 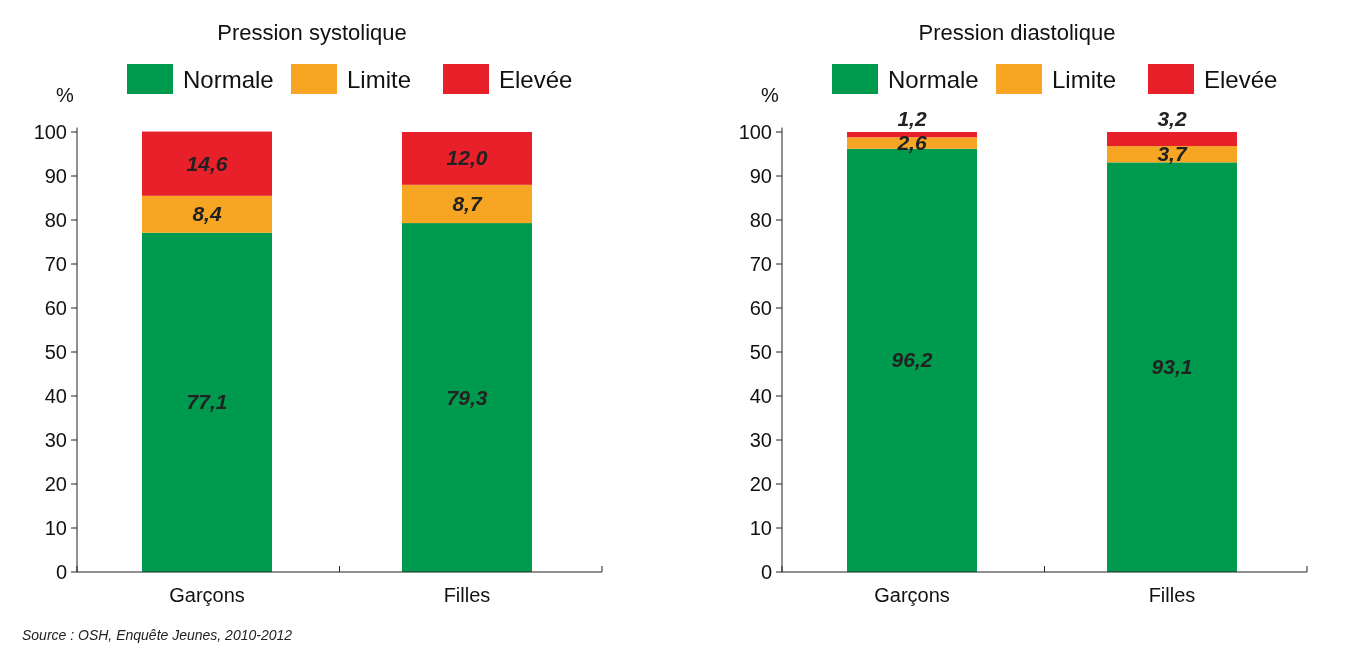 What do you see at coordinates (1172, 118) in the screenshot?
I see `data-label: 3,2` at bounding box center [1172, 118].